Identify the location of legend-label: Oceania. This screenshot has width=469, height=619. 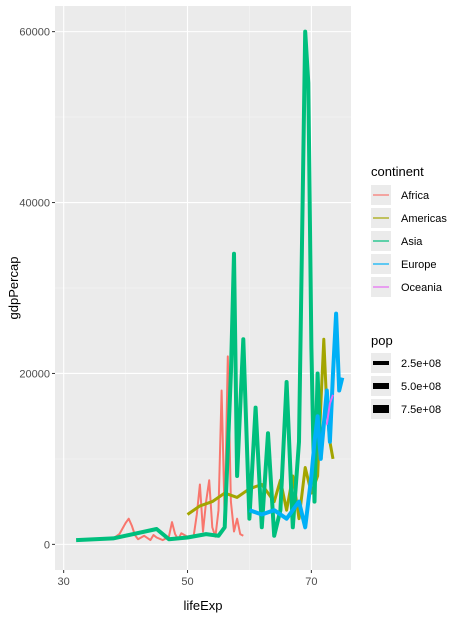
(422, 288).